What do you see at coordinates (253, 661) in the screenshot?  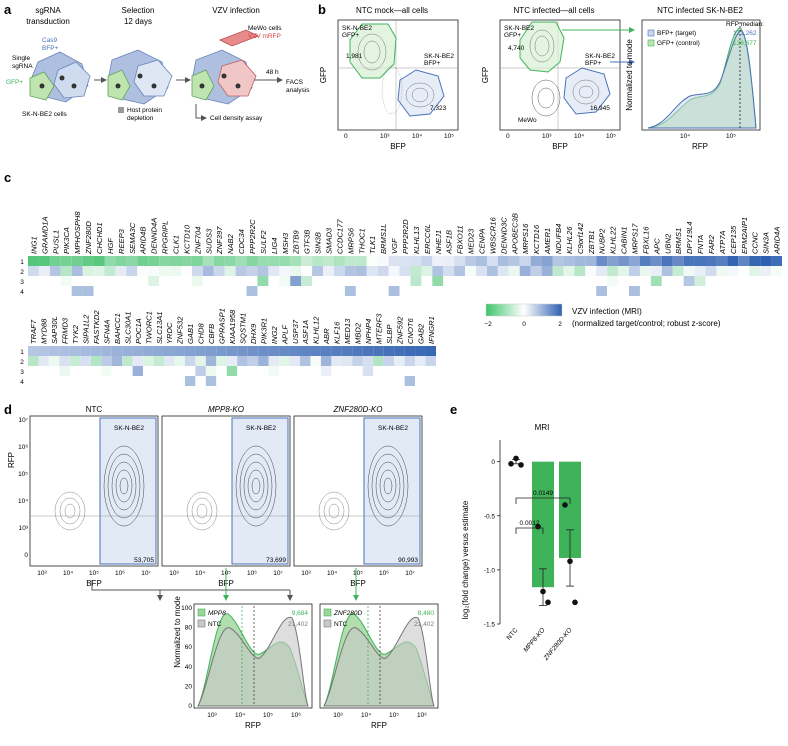 I see `hist-ntc-area` at bounding box center [253, 661].